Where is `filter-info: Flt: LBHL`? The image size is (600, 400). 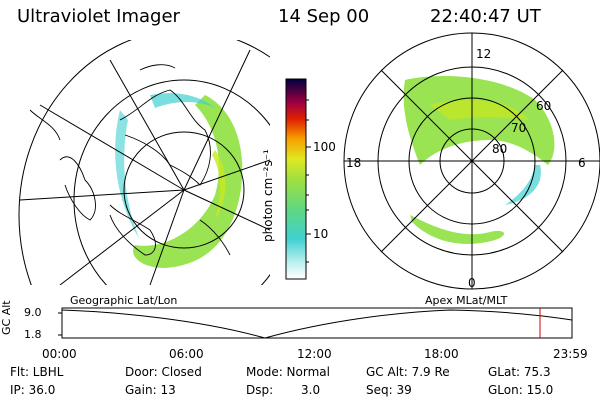 filter-info: Flt: LBHL is located at coordinates (37, 372).